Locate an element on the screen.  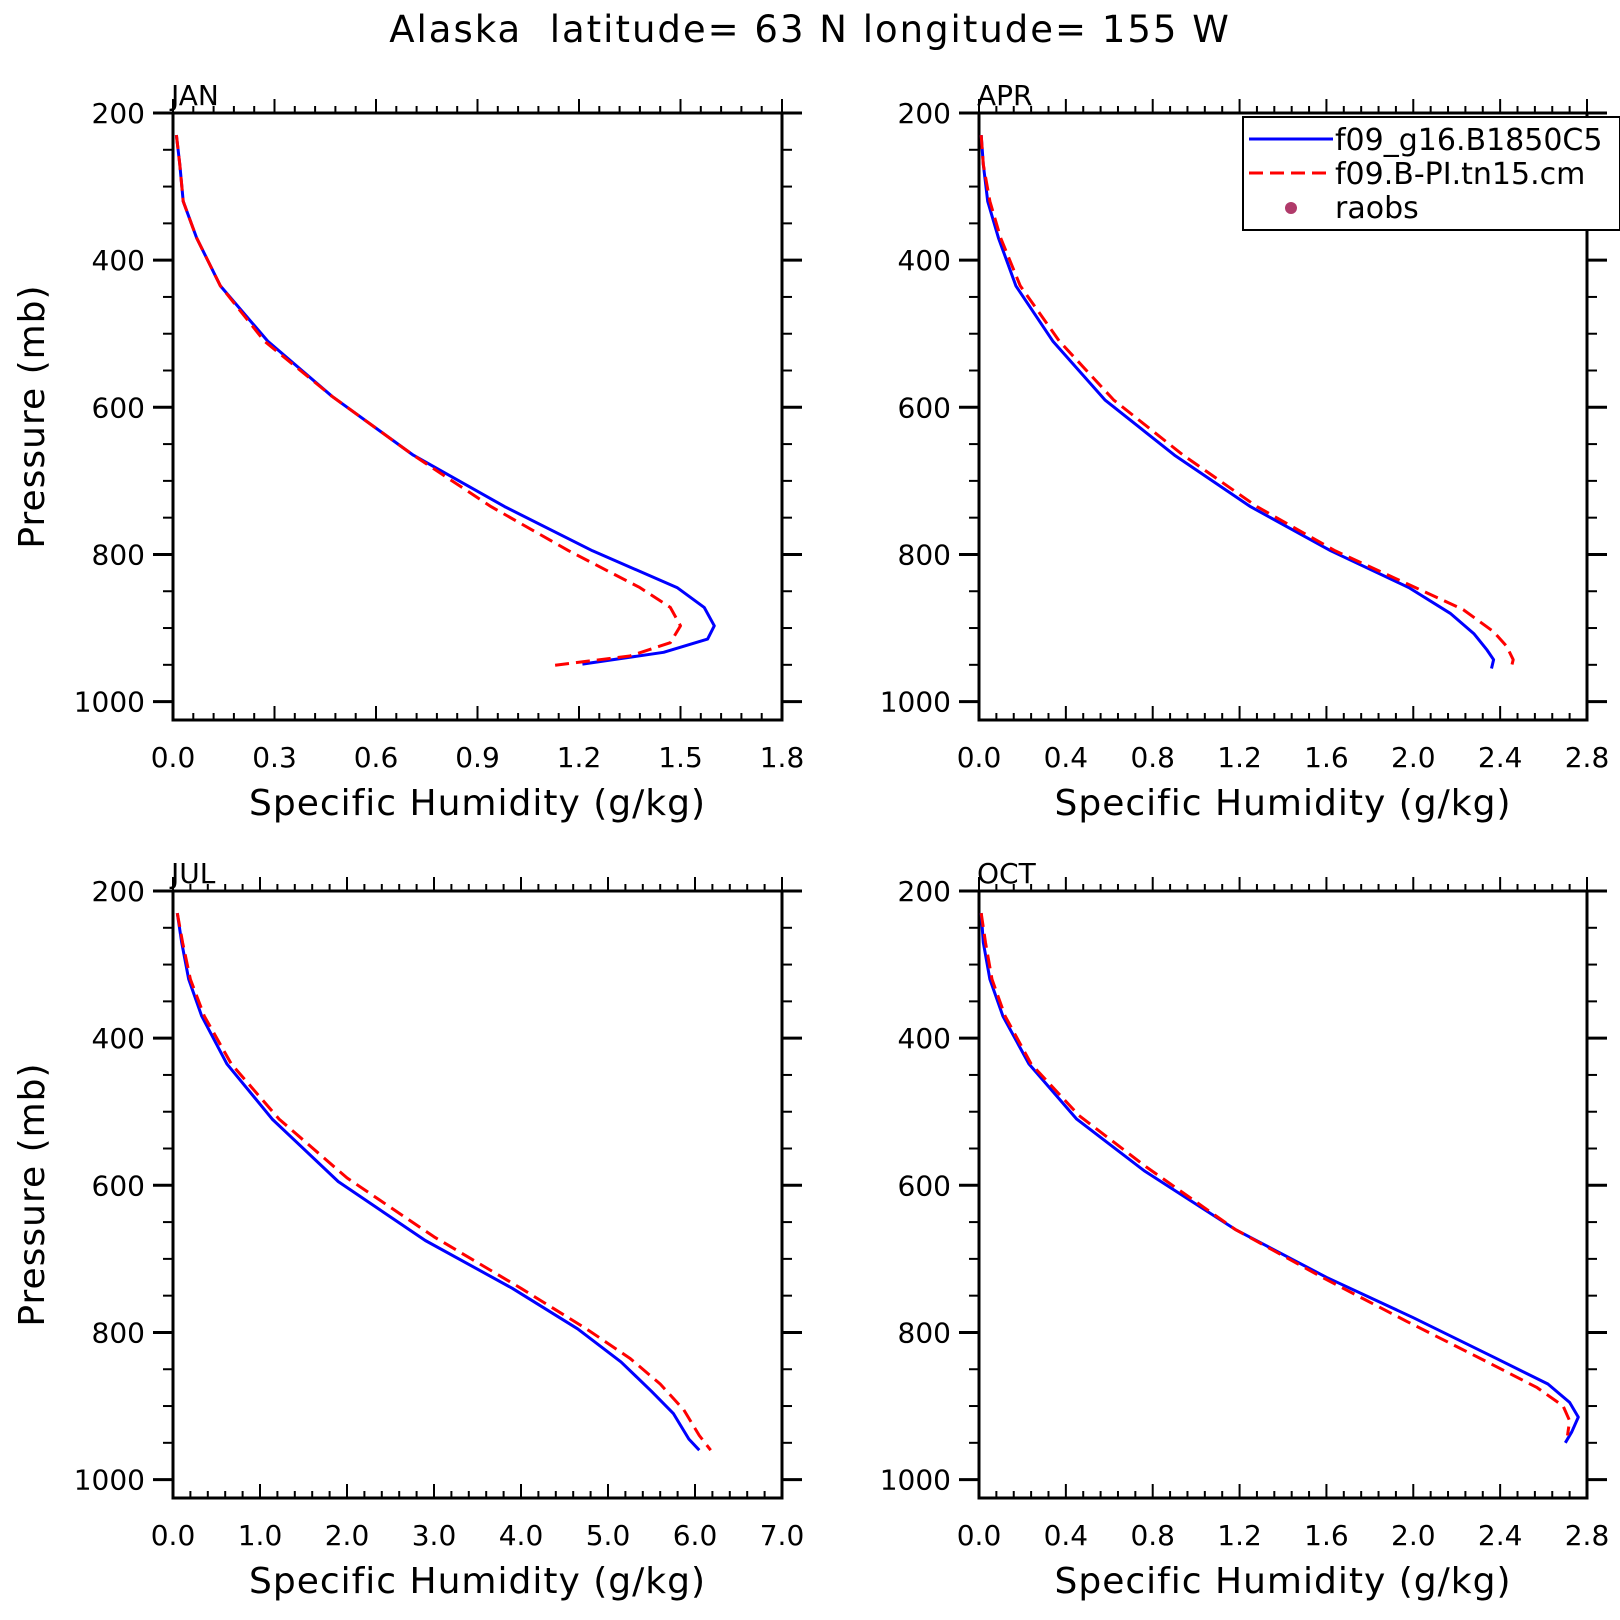
x-tick-label: 0.9 is located at coordinates (477, 757).